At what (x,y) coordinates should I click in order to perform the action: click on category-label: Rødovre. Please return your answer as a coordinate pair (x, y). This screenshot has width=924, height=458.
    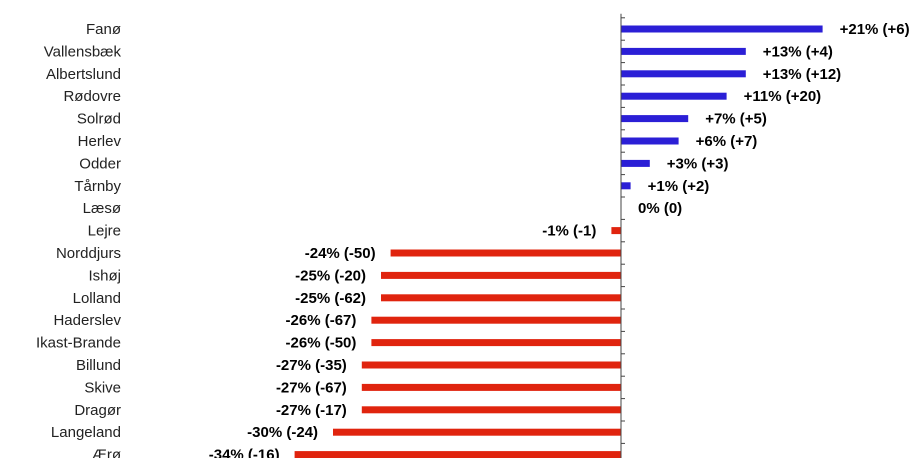
    Looking at the image, I should click on (92, 96).